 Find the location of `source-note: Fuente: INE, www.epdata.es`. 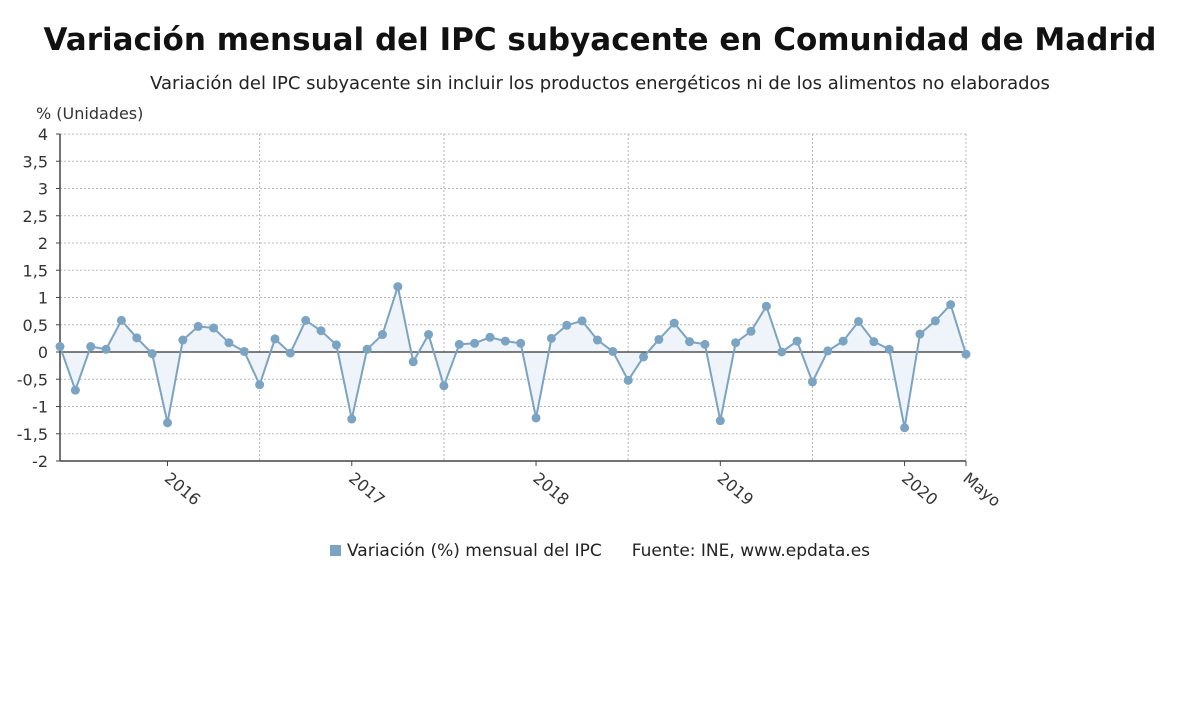

source-note: Fuente: INE, www.epdata.es is located at coordinates (751, 551).